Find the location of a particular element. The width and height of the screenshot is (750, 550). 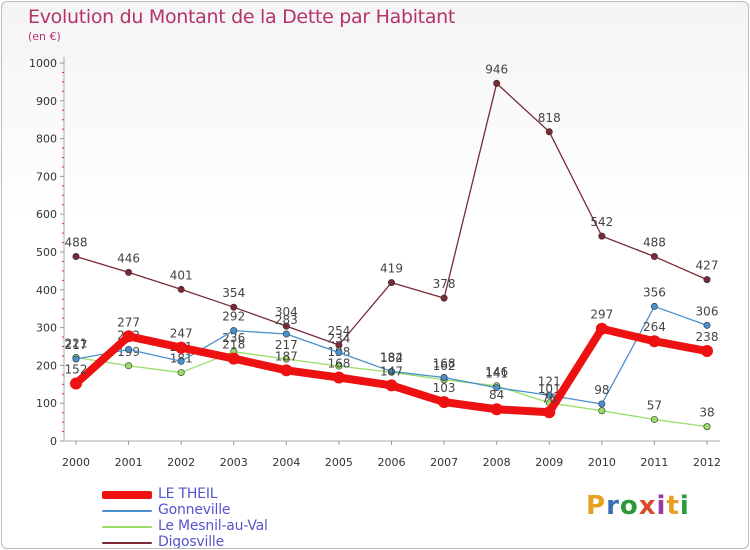

data-label-le-mesnil-au-val: 182 is located at coordinates (391, 358).